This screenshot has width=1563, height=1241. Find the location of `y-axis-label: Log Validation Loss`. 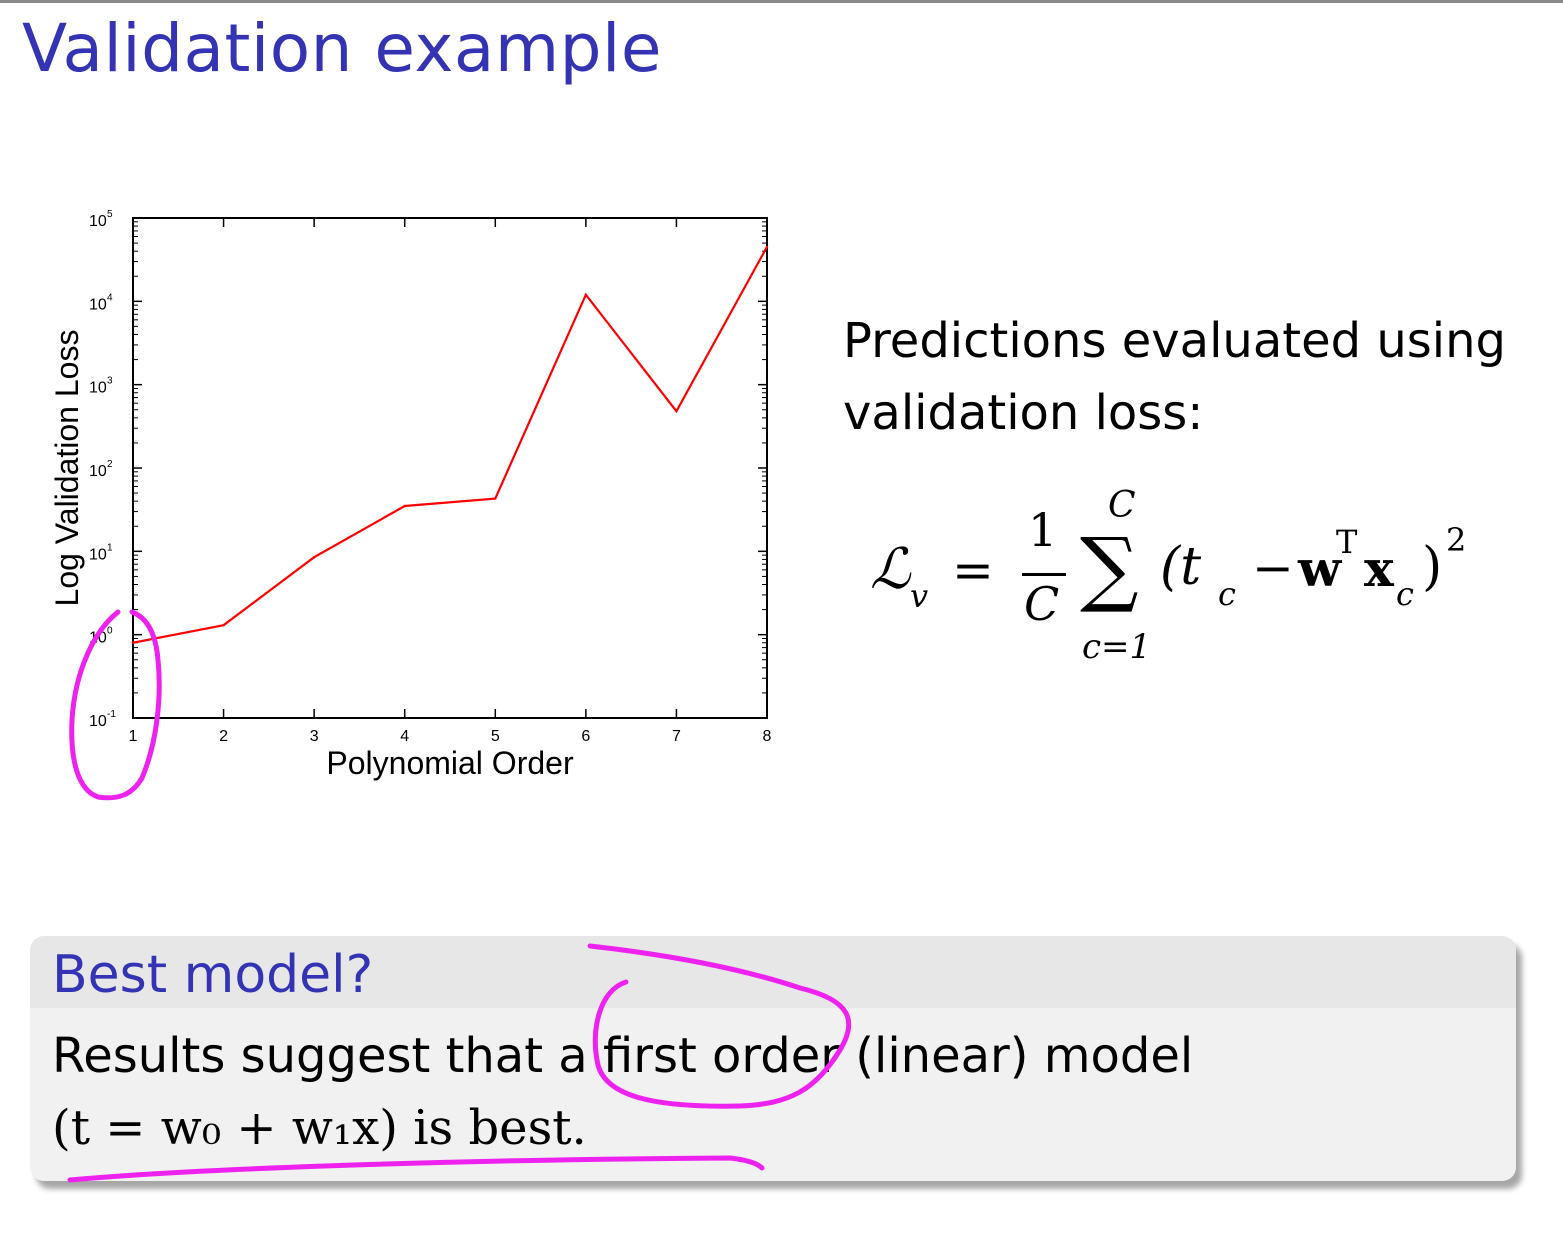

y-axis-label: Log Validation Loss is located at coordinates (67, 468).